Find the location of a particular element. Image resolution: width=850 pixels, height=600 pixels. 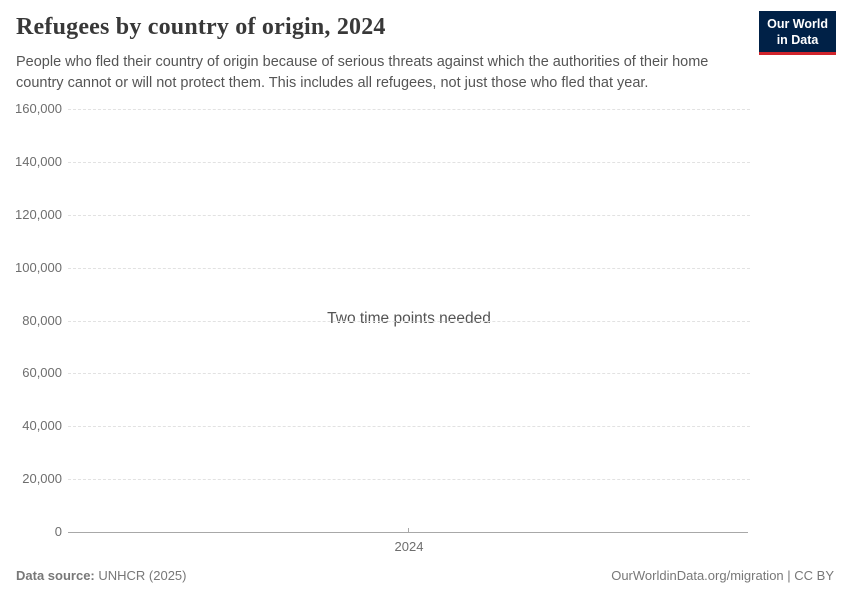

x-tick-mark is located at coordinates (408, 530).